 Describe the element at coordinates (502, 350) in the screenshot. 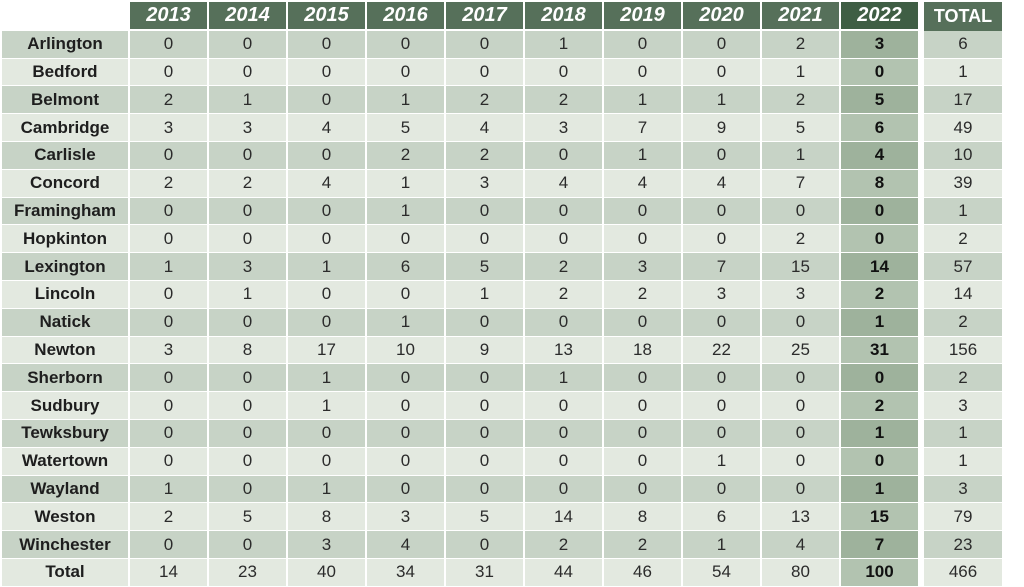

I see `table-row: Newton 3 8 17 10 9 13 18 22 25 31 156` at that location.